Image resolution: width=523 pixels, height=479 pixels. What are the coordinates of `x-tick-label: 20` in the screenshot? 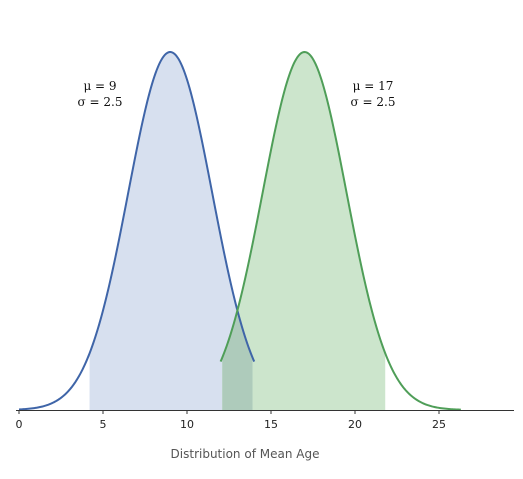 It's located at (355, 424).